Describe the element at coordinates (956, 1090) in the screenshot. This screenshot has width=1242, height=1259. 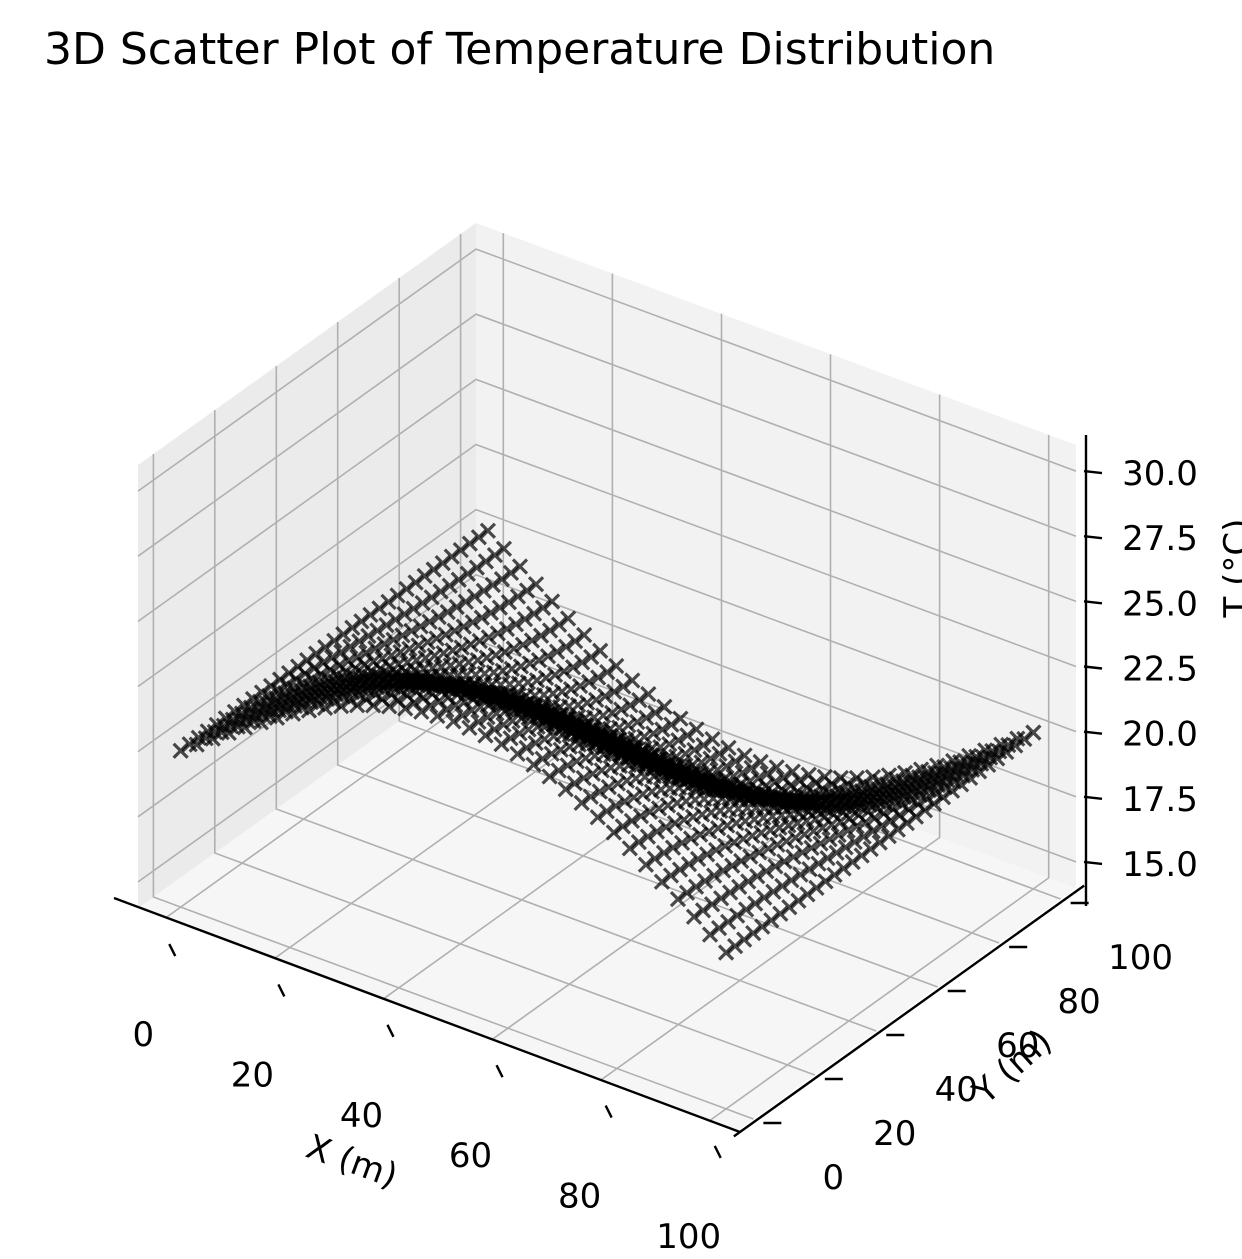
I see `y-tick-label: 40` at that location.